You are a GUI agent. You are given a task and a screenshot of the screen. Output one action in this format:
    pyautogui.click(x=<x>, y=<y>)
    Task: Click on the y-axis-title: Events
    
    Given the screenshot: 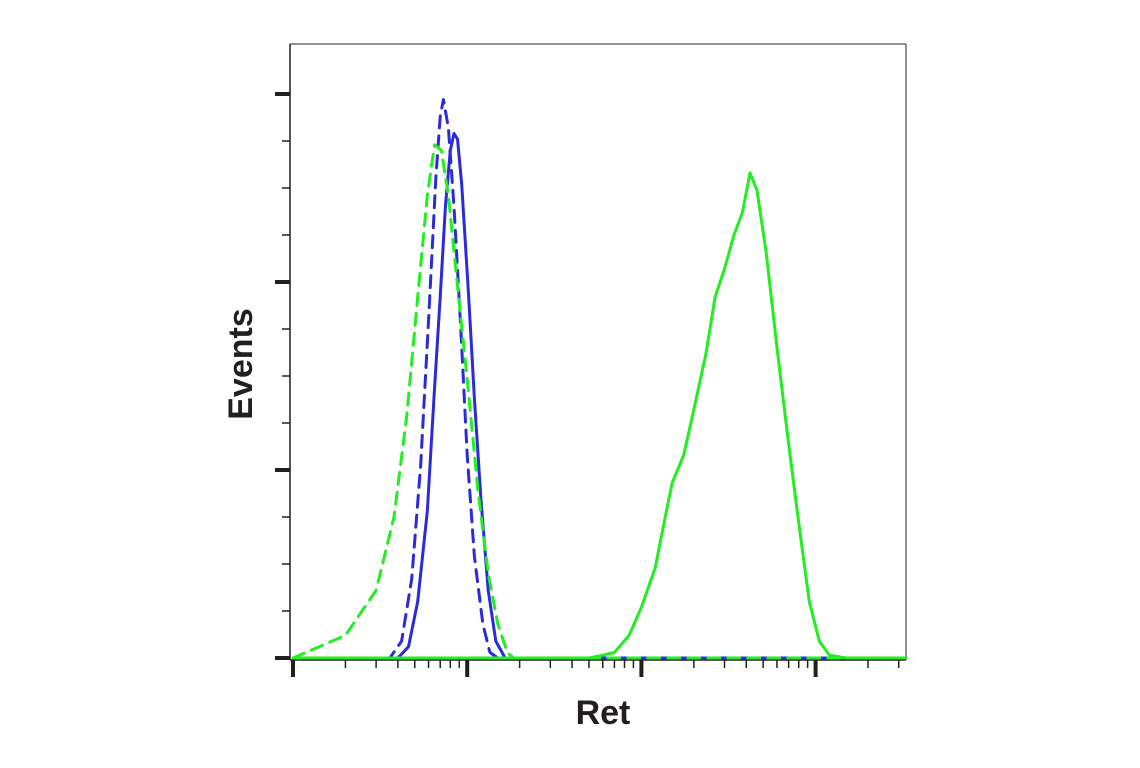 What is the action you would take?
    pyautogui.click(x=241, y=364)
    